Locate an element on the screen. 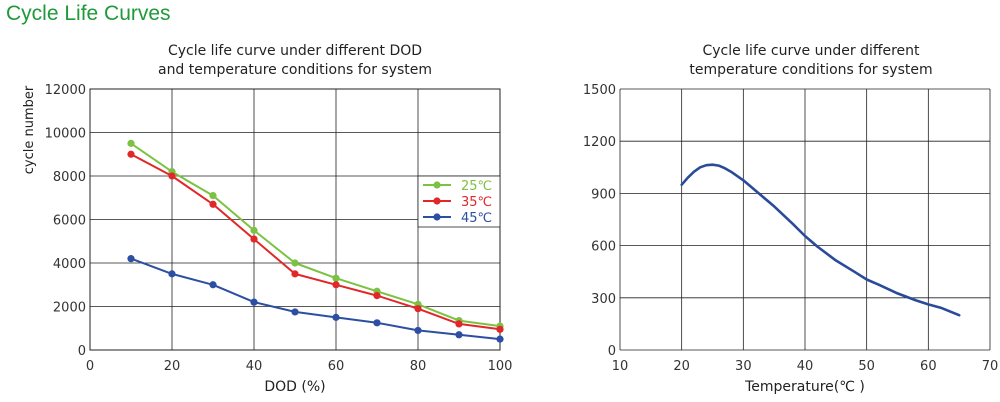  x-axis-label: DOD (%) is located at coordinates (294, 387).